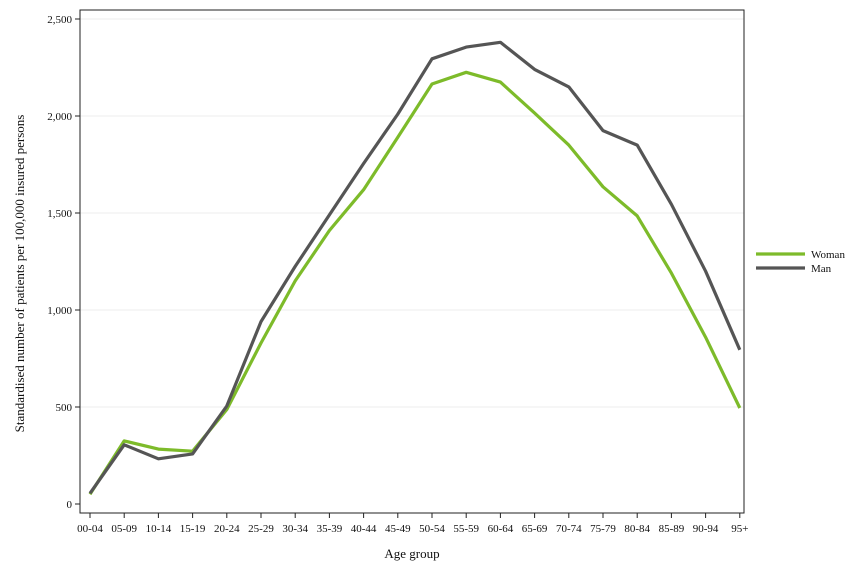 This screenshot has height=576, width=864. What do you see at coordinates (124, 529) in the screenshot?
I see `x-tick-label: 05-09` at bounding box center [124, 529].